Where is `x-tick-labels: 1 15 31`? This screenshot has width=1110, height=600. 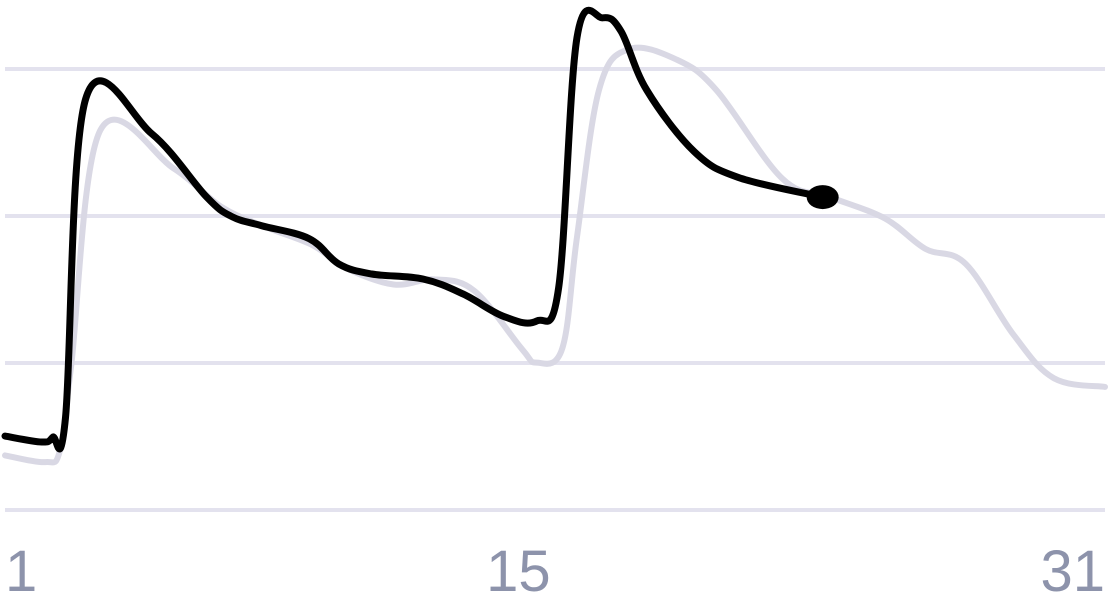
x-tick-labels: 1 15 31 is located at coordinates (555, 569).